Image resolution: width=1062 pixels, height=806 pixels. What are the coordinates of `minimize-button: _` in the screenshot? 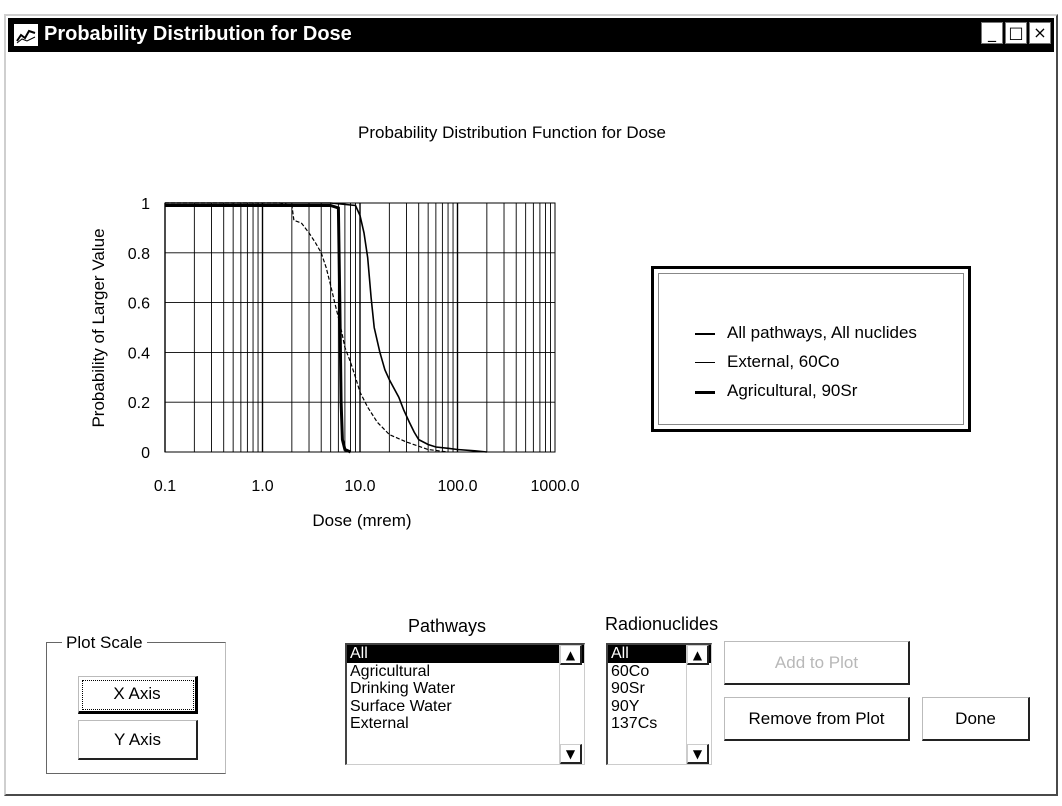 It's located at (992, 33).